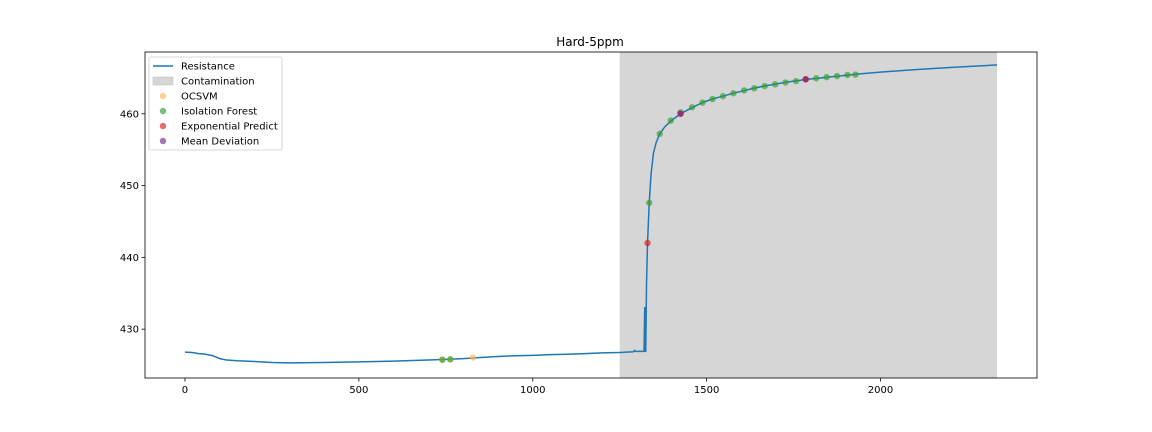 The height and width of the screenshot is (432, 1152). I want to click on legend-box, so click(215, 103).